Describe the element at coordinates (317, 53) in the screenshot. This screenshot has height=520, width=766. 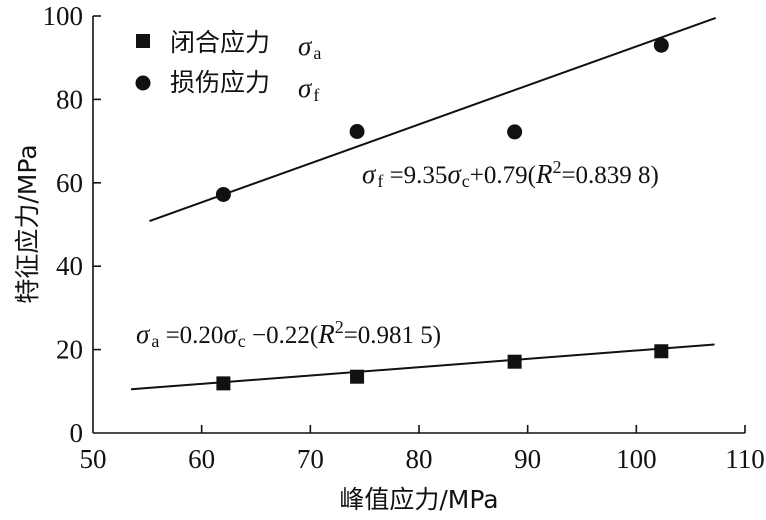
I see `legend-symbol-closure-sub: a` at that location.